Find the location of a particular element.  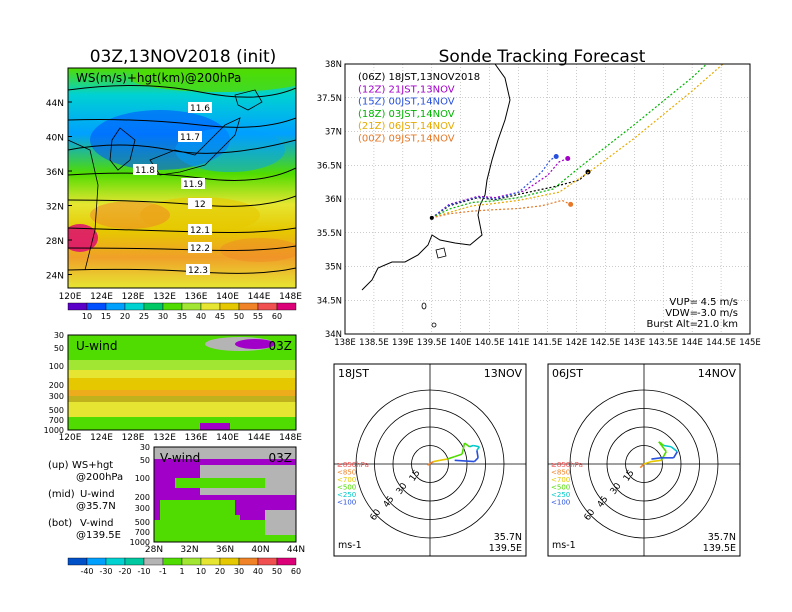

level-legend-entry: ≥850hPa is located at coordinates (353, 465).